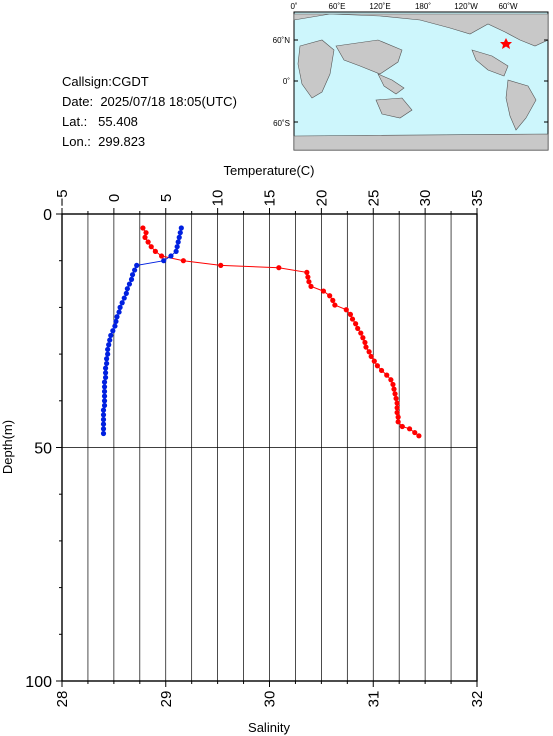 The height and width of the screenshot is (736, 553). I want to click on salinity-tick-label: 28, so click(62, 699).